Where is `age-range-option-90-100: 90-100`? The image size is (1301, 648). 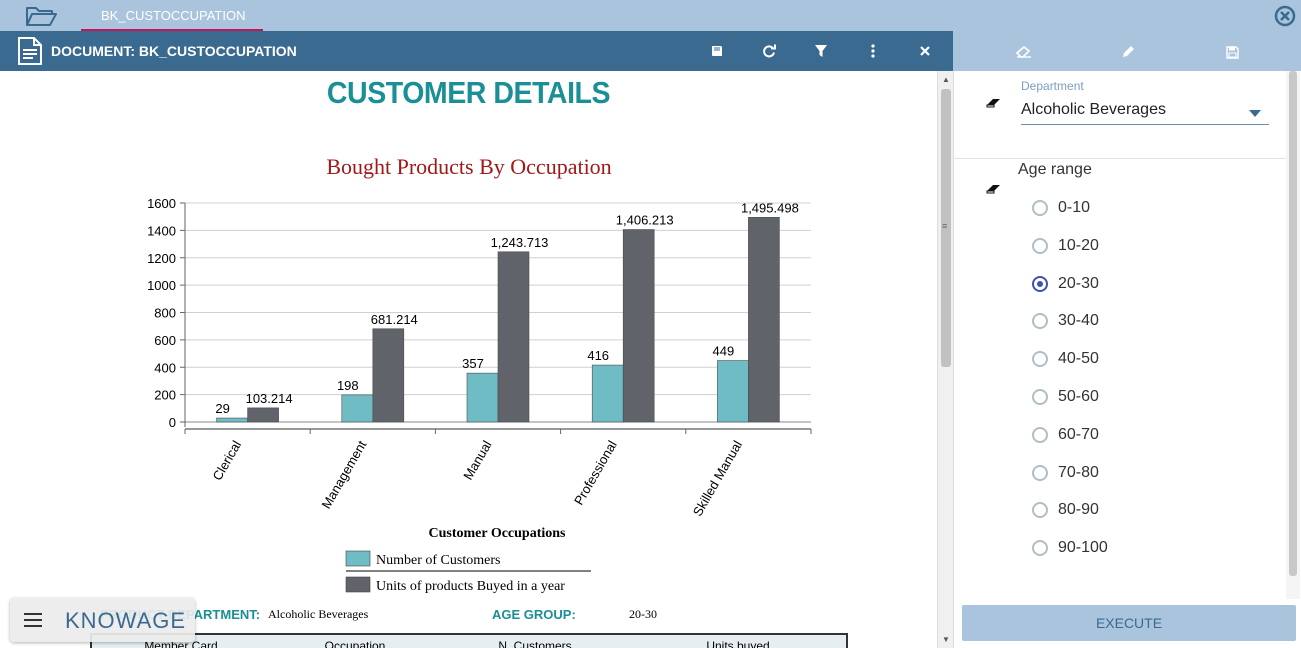 age-range-option-90-100: 90-100 is located at coordinates (1070, 548).